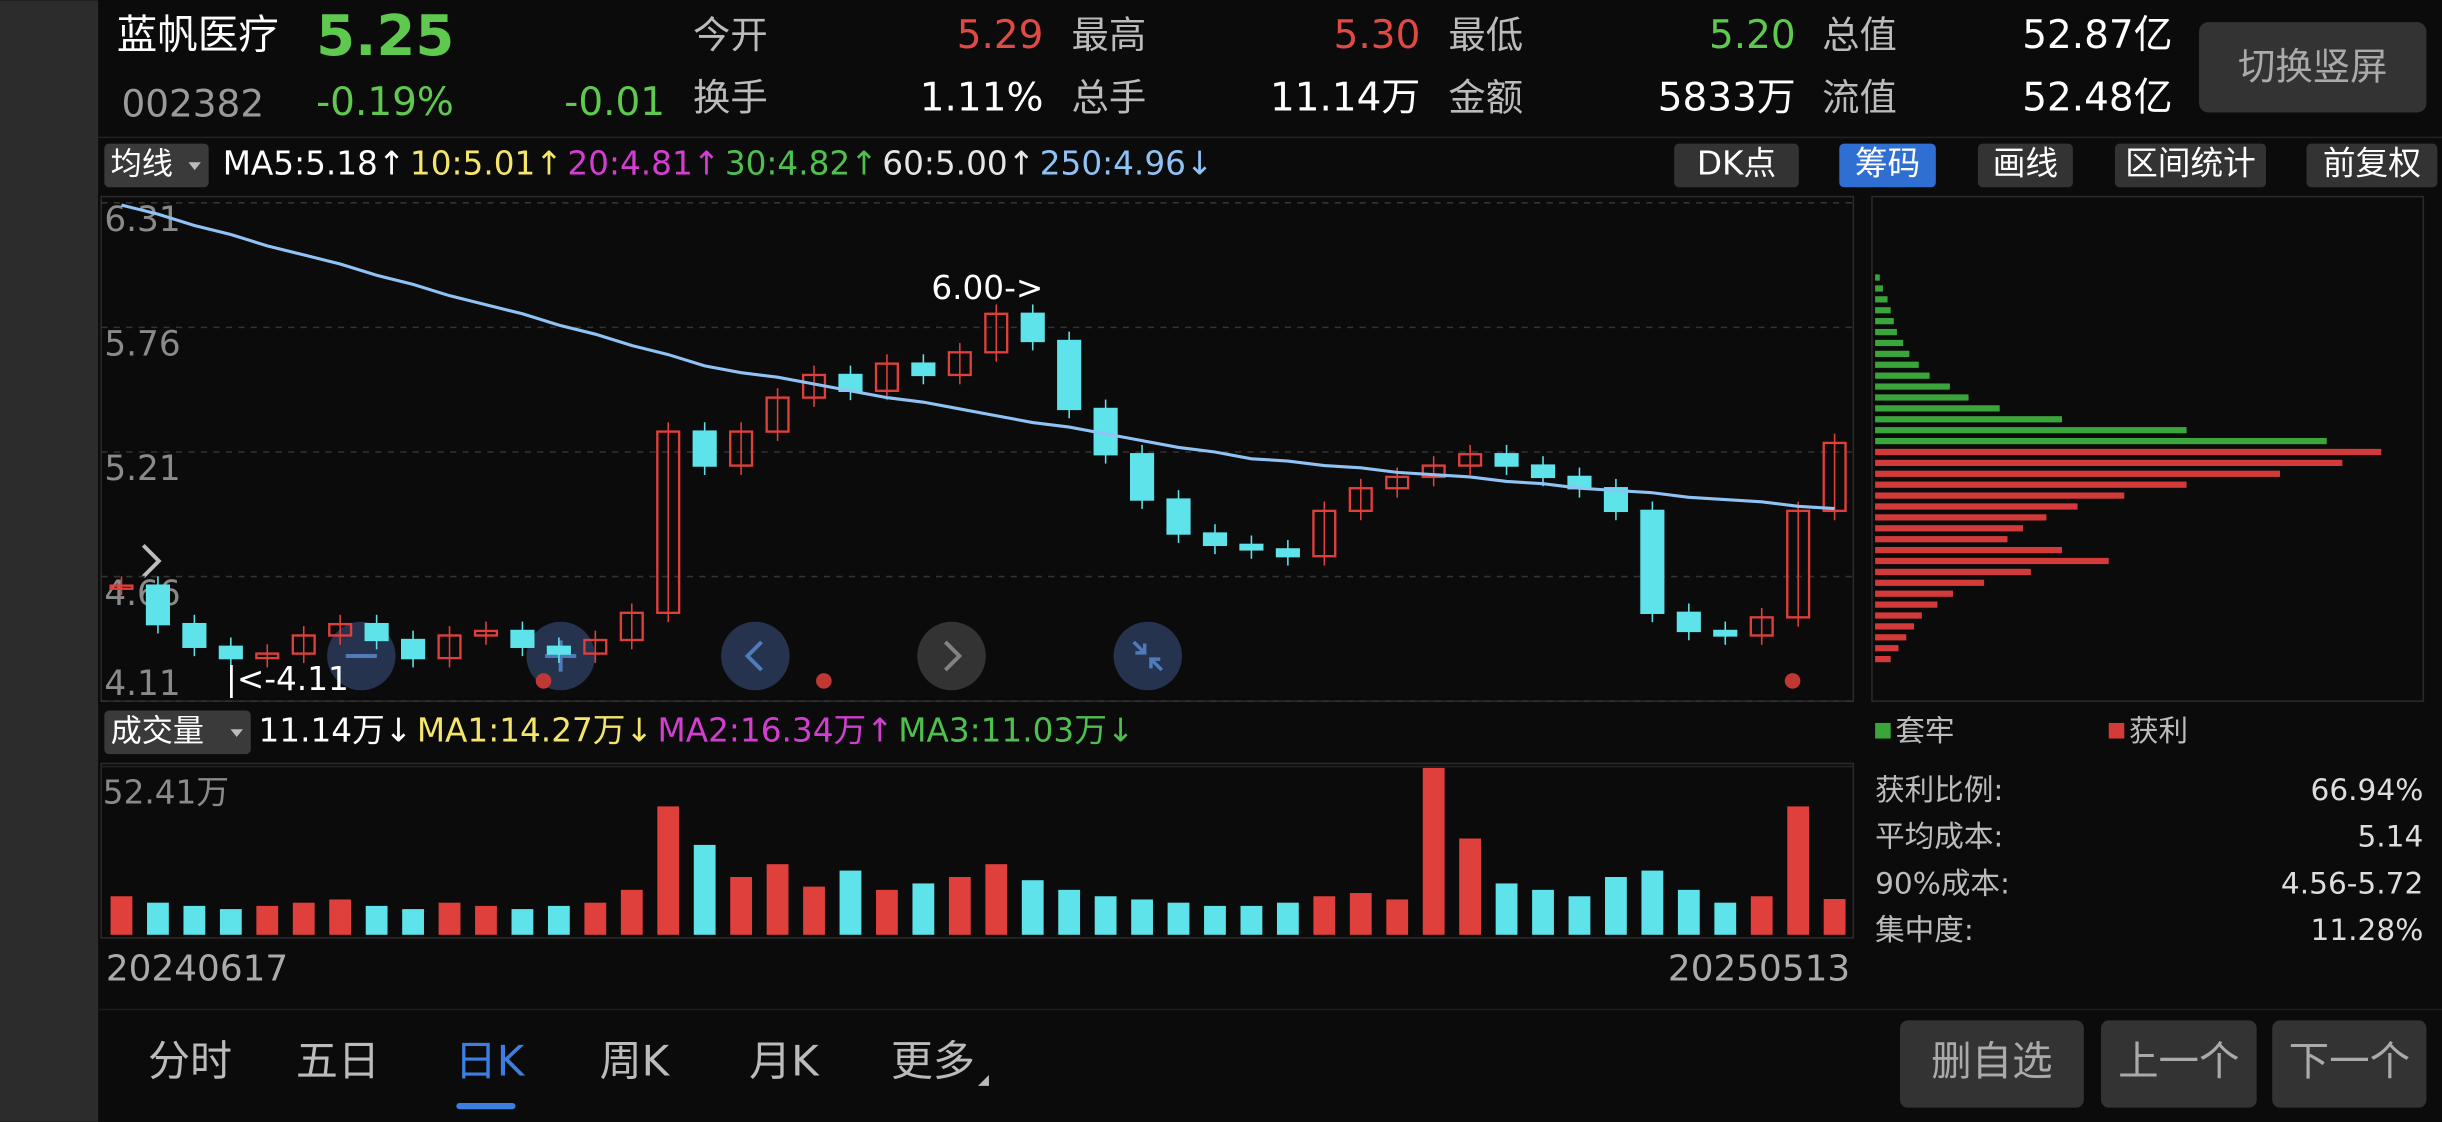  Describe the element at coordinates (801, 163) in the screenshot. I see `indicator-value: 30:4.82↑` at that location.